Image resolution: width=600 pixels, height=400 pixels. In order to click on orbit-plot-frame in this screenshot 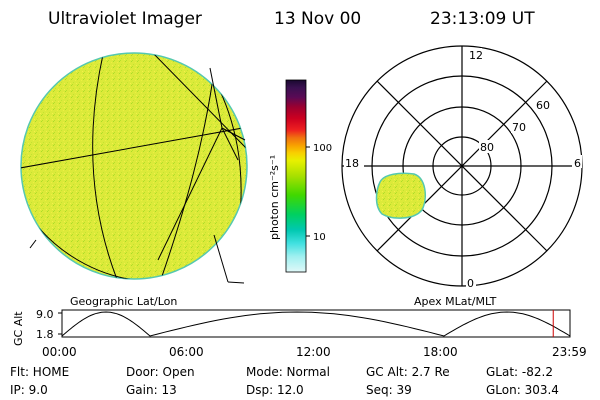, I will do `click(316, 323)`.